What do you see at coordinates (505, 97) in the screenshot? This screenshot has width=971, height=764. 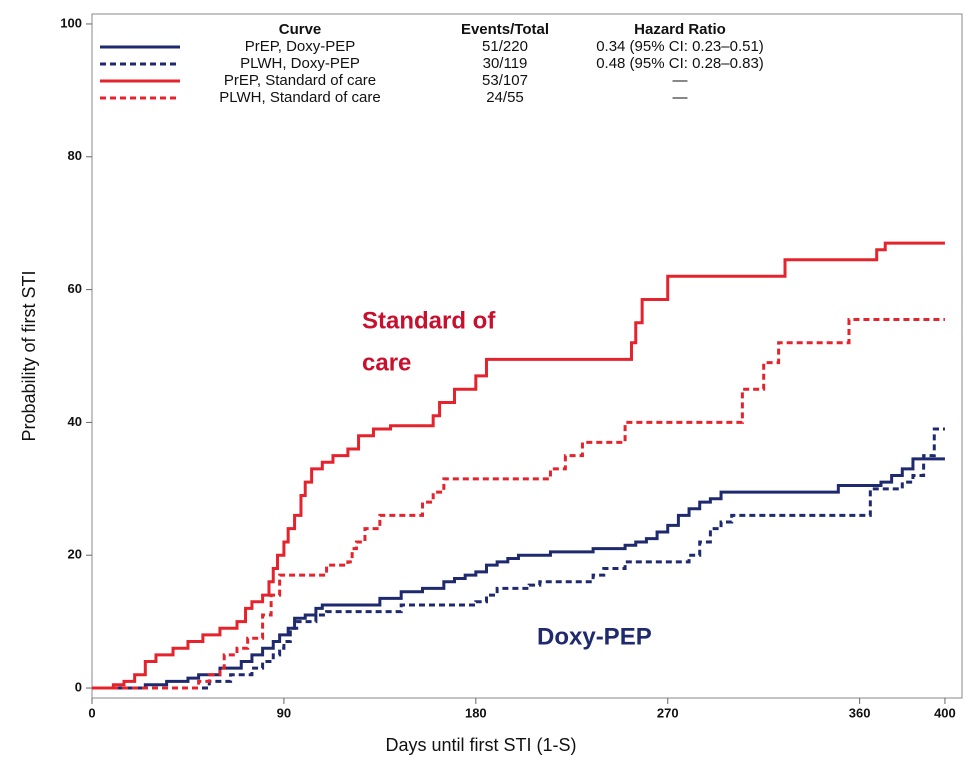 I see `legend-events: 24/55` at bounding box center [505, 97].